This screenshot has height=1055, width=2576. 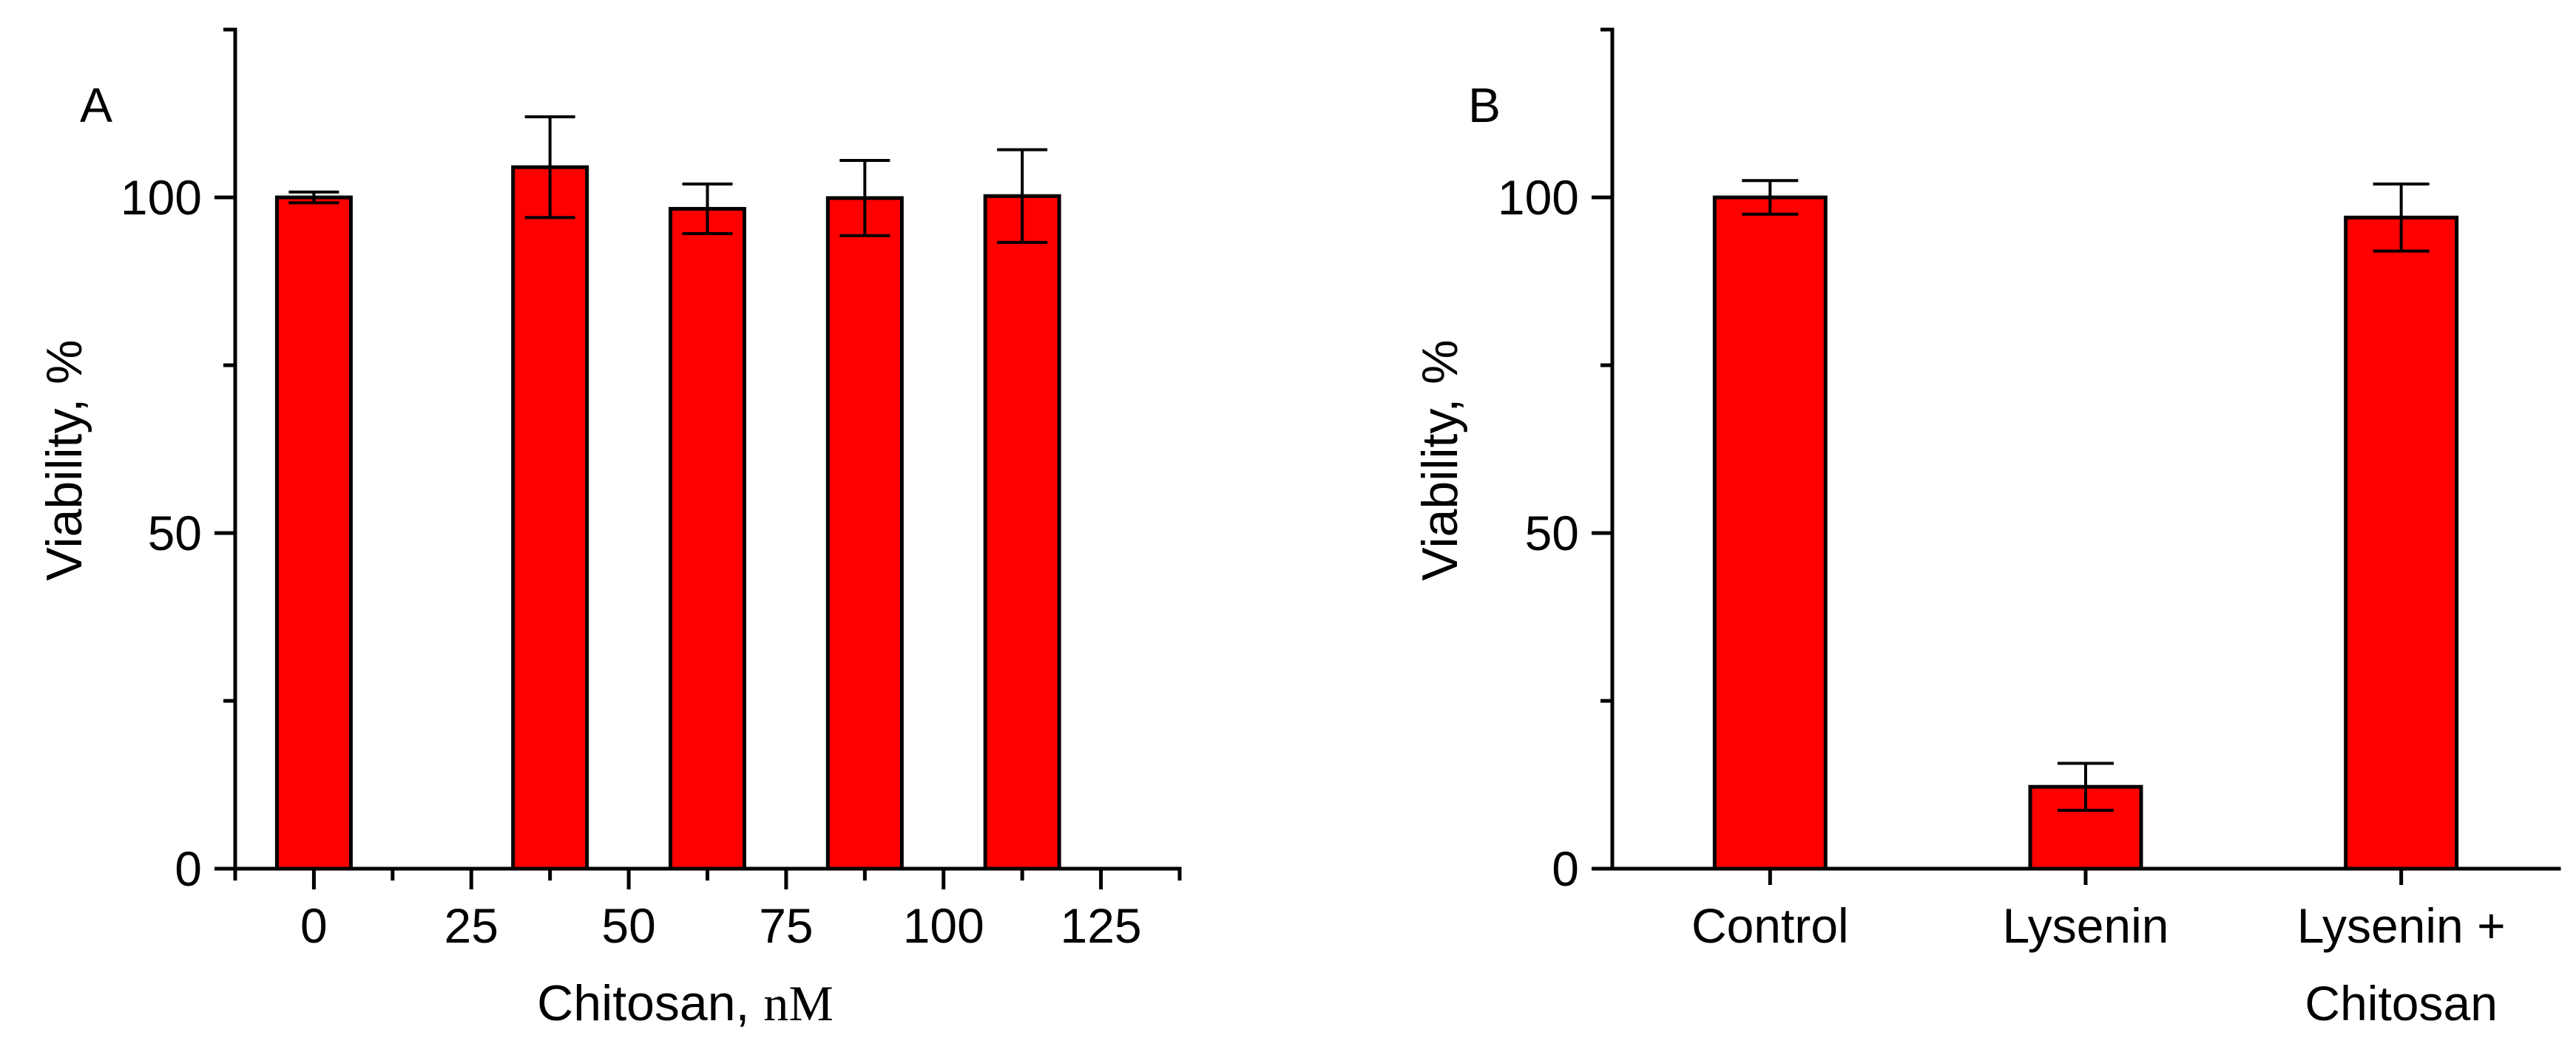 What do you see at coordinates (2401, 926) in the screenshot?
I see `category-label: Lysenin +` at bounding box center [2401, 926].